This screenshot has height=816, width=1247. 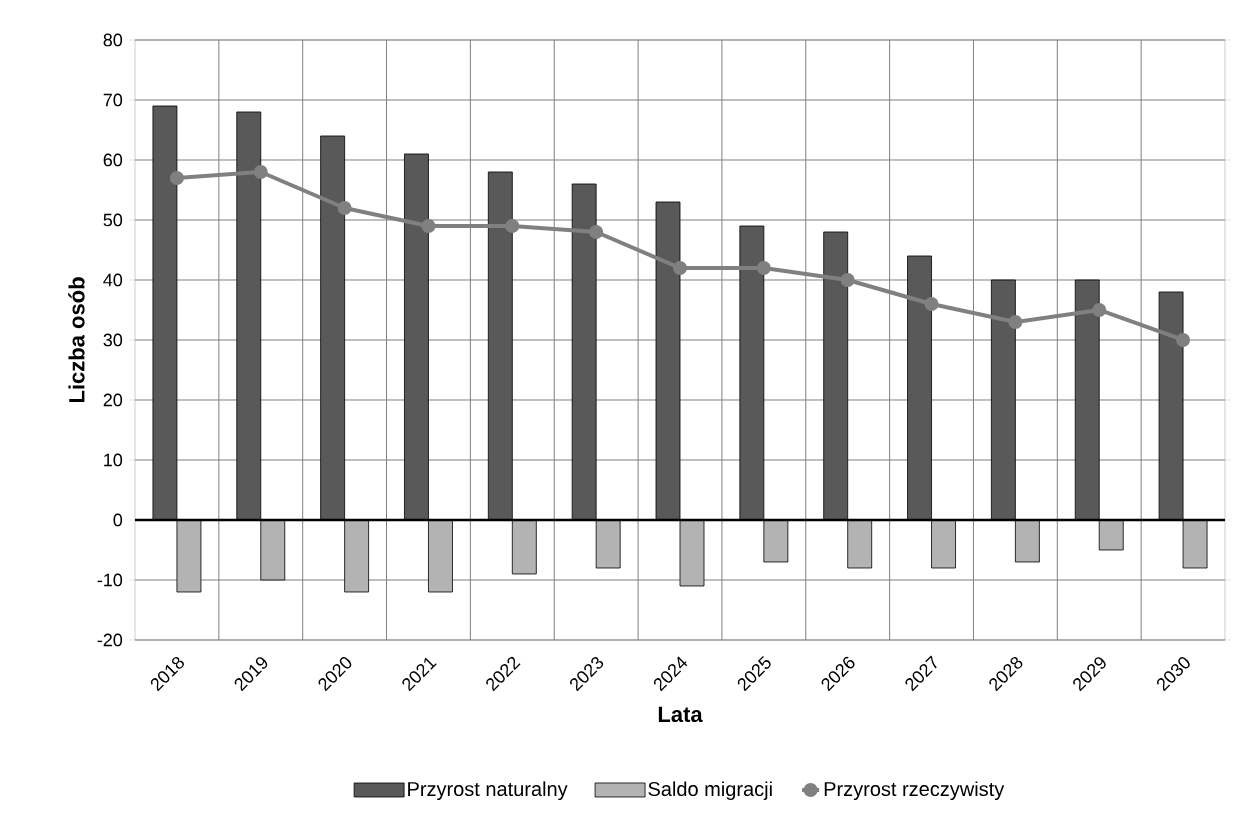 I want to click on y-tick-label: -20, so click(x=110, y=640).